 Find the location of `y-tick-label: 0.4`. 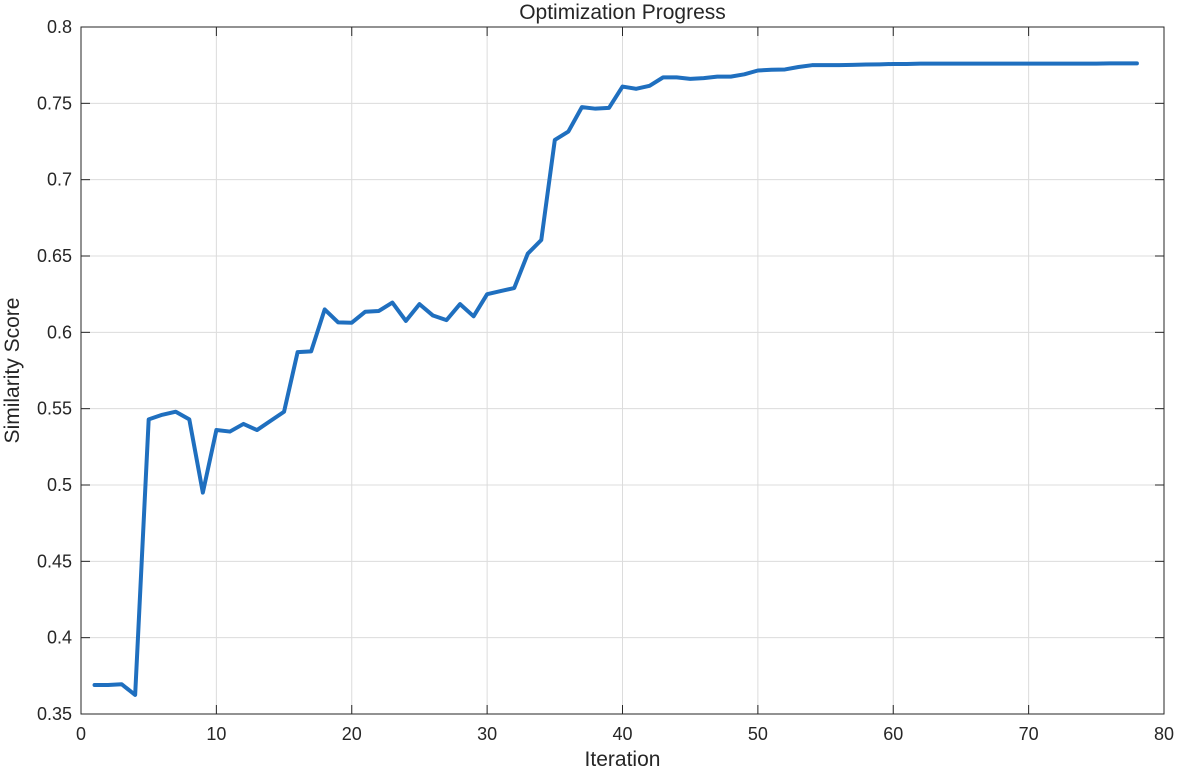

y-tick-label: 0.4 is located at coordinates (59, 638).